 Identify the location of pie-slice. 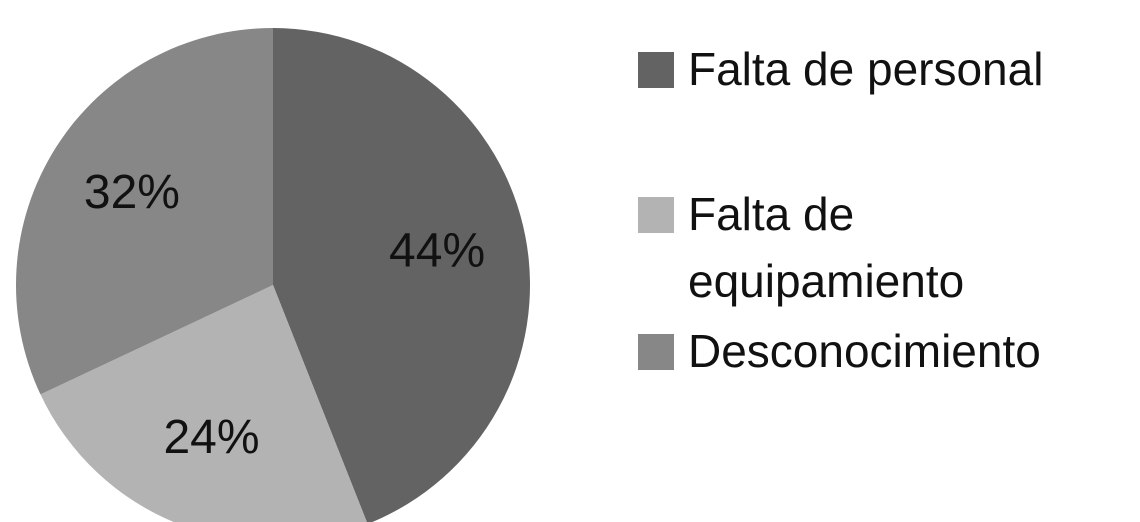
(203, 403).